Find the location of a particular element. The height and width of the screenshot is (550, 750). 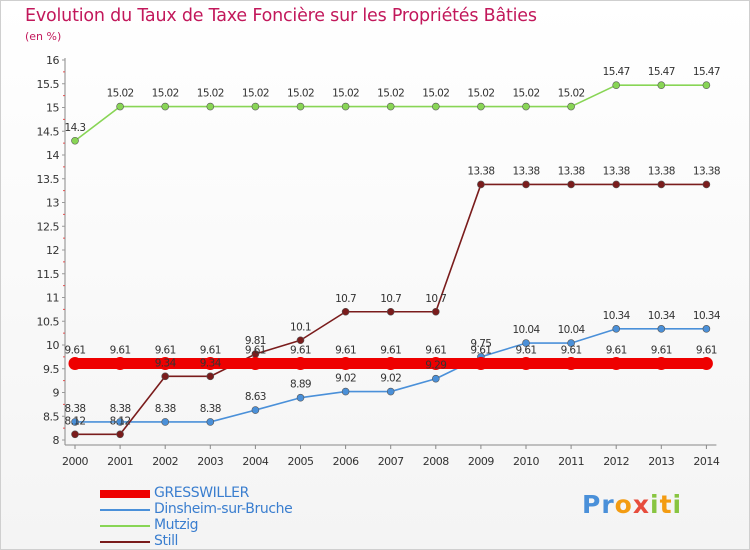

x-tick-label: 2007 is located at coordinates (391, 461).